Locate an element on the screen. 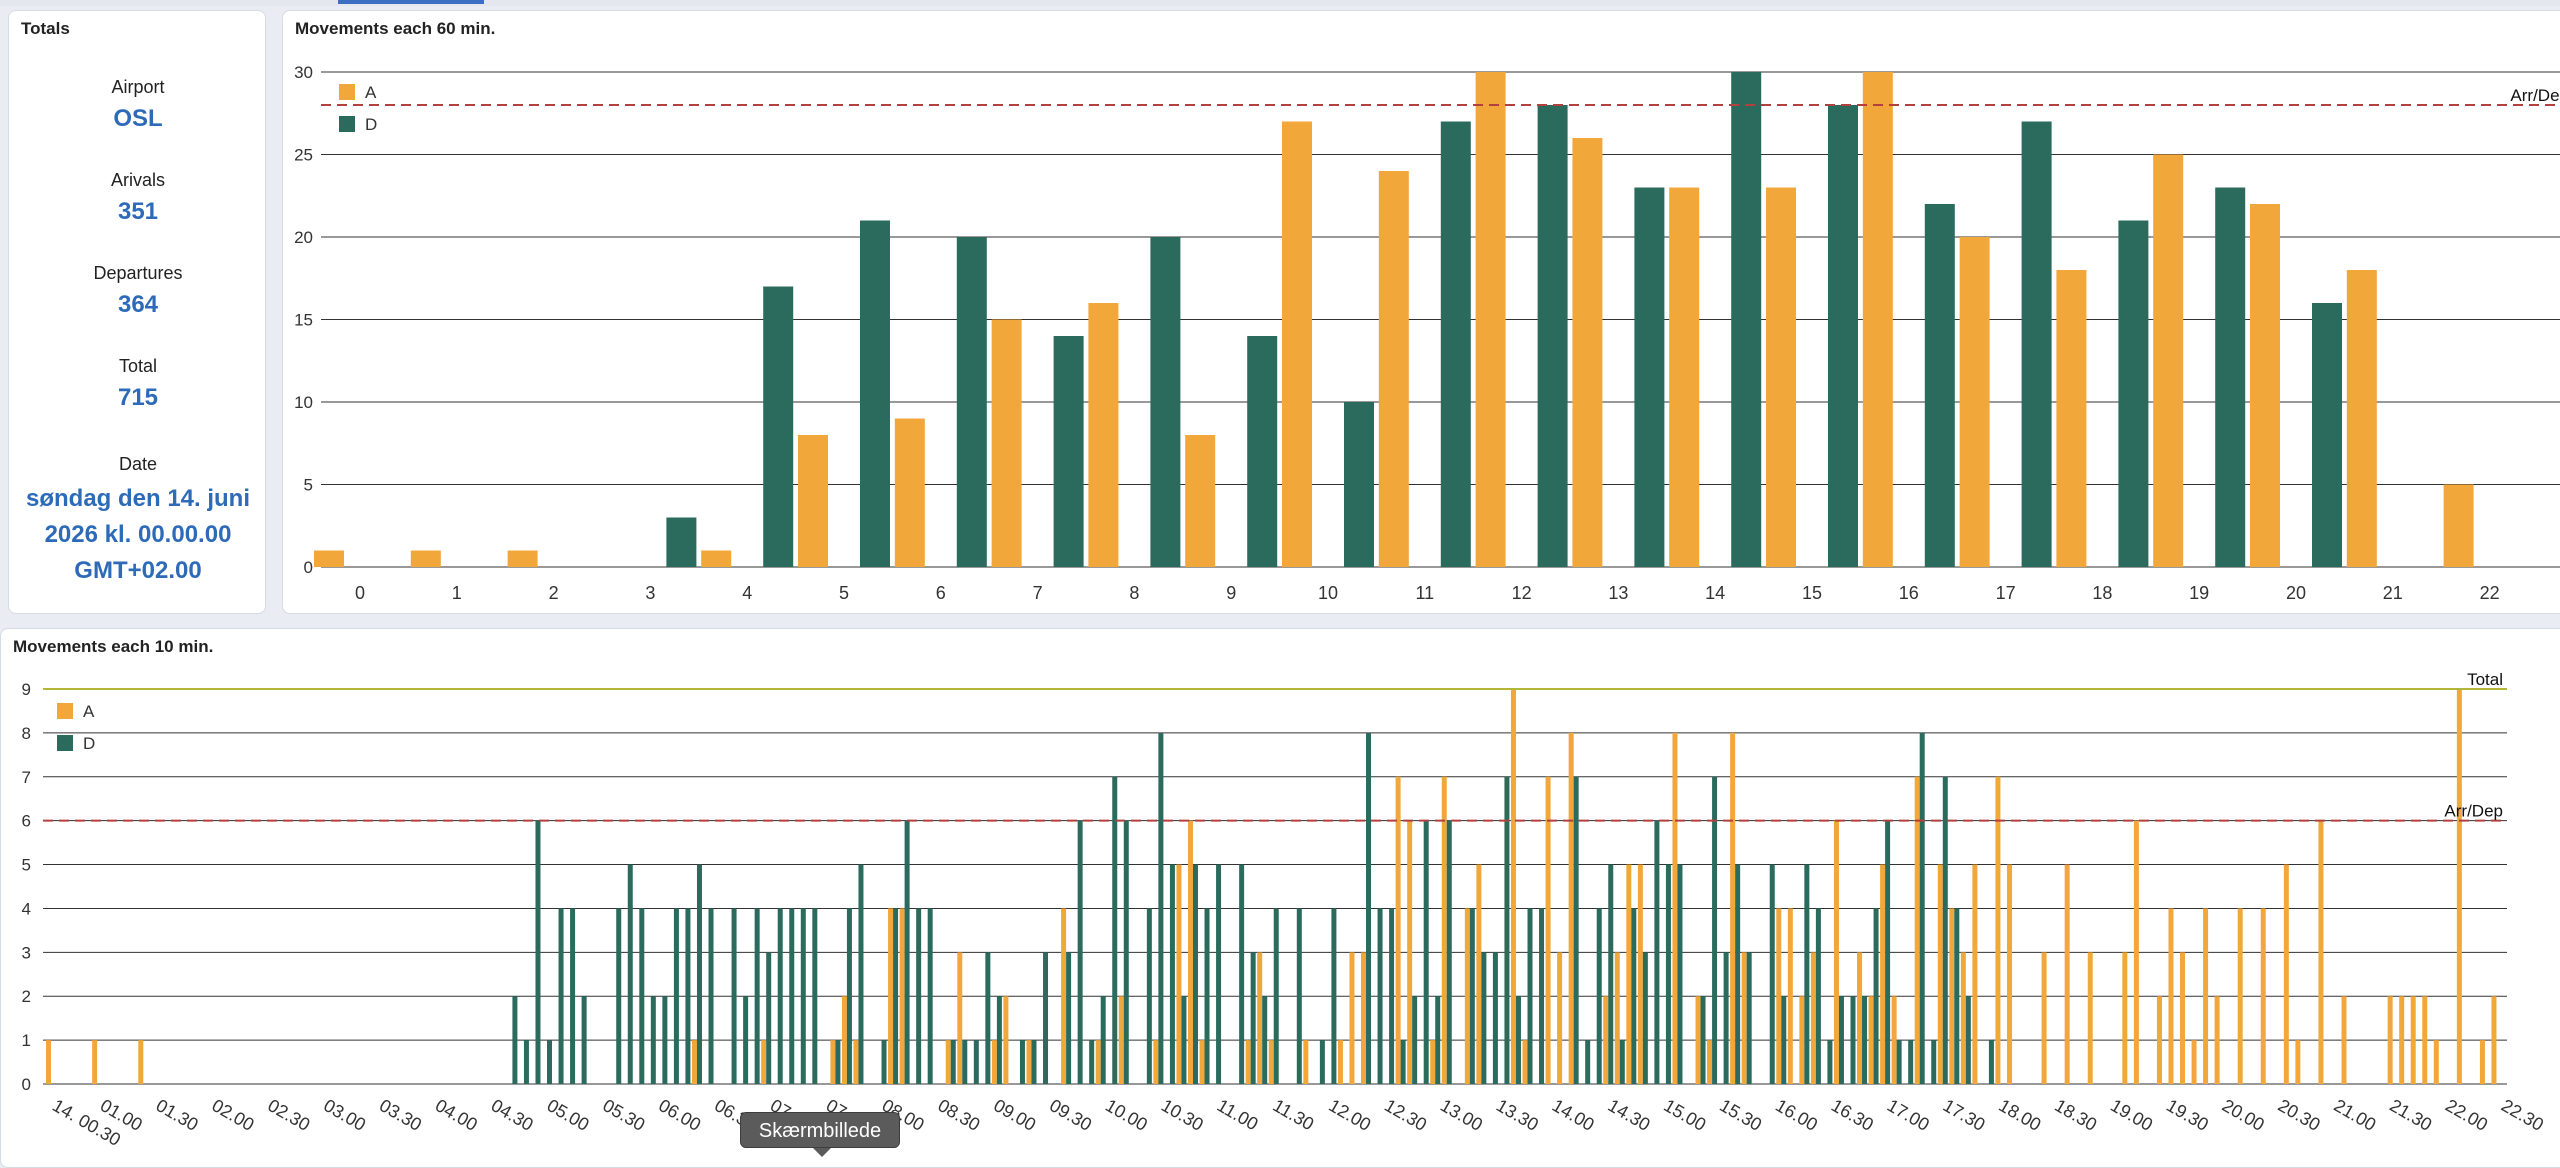 This screenshot has height=1168, width=2560. x-tick-label: 8 is located at coordinates (1134, 593).